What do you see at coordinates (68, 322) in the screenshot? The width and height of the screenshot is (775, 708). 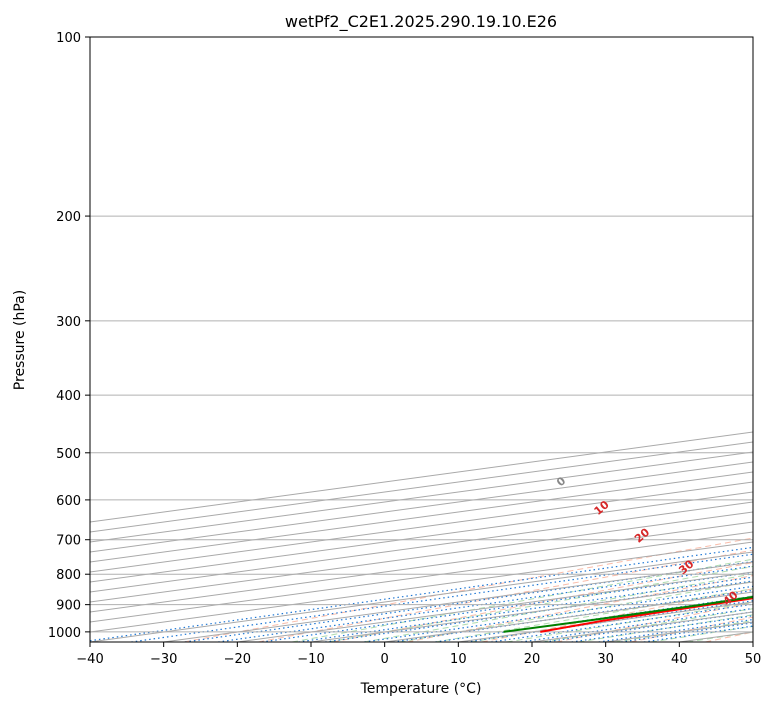 I see `y-tick-label: 300` at bounding box center [68, 322].